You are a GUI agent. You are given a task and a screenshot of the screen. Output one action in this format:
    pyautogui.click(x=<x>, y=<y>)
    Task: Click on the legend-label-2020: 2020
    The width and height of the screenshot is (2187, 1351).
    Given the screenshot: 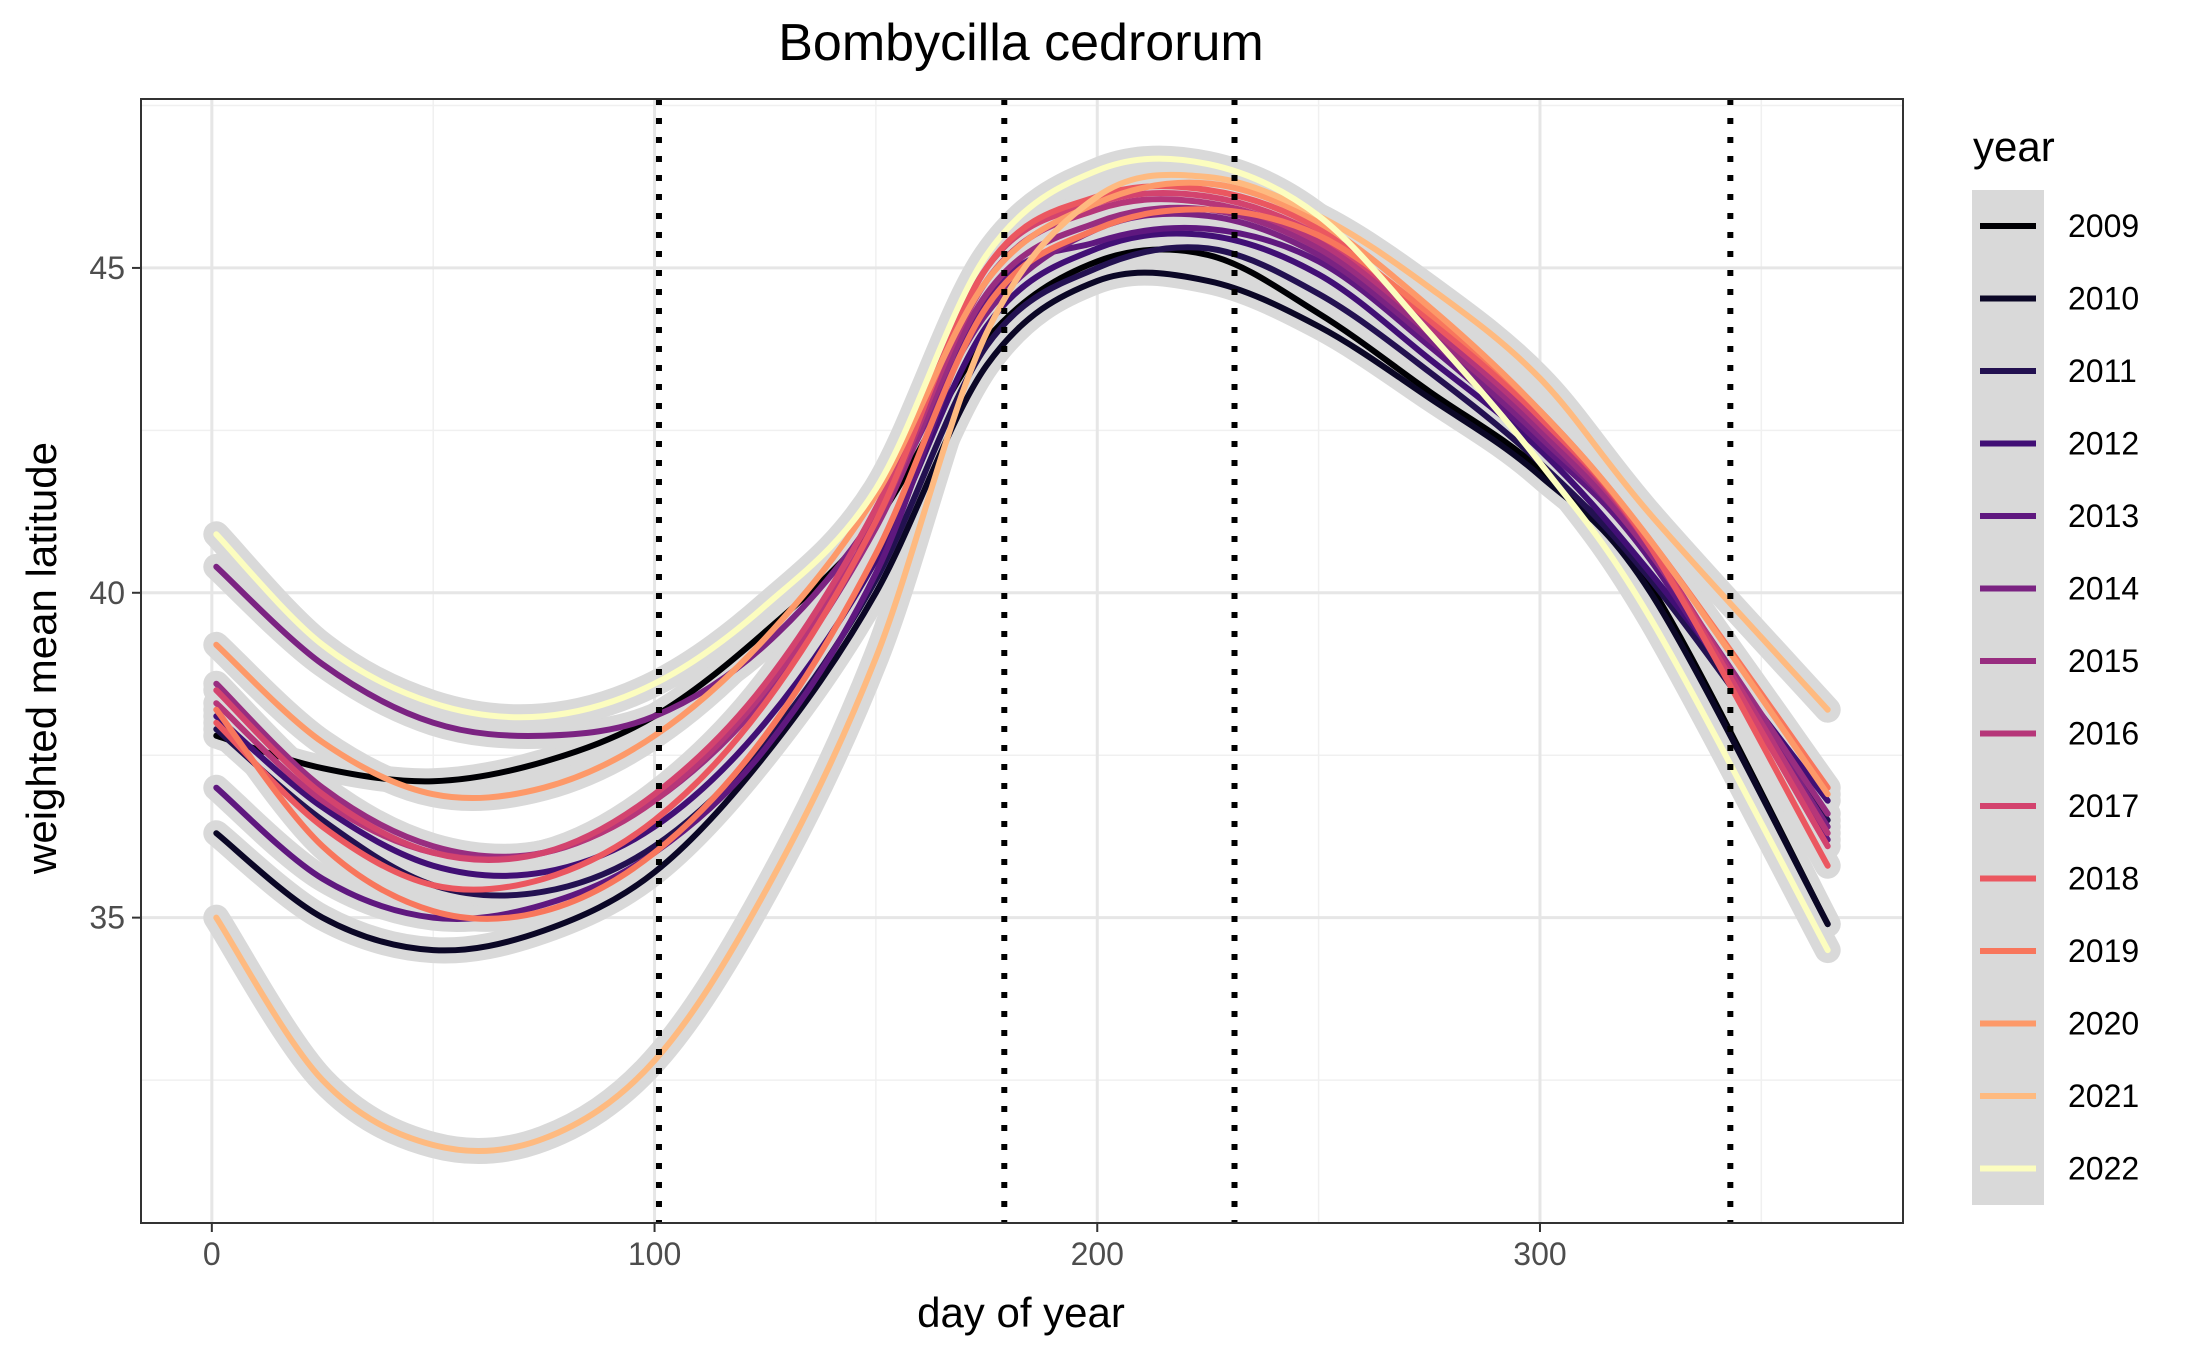 What is the action you would take?
    pyautogui.click(x=2103, y=1024)
    